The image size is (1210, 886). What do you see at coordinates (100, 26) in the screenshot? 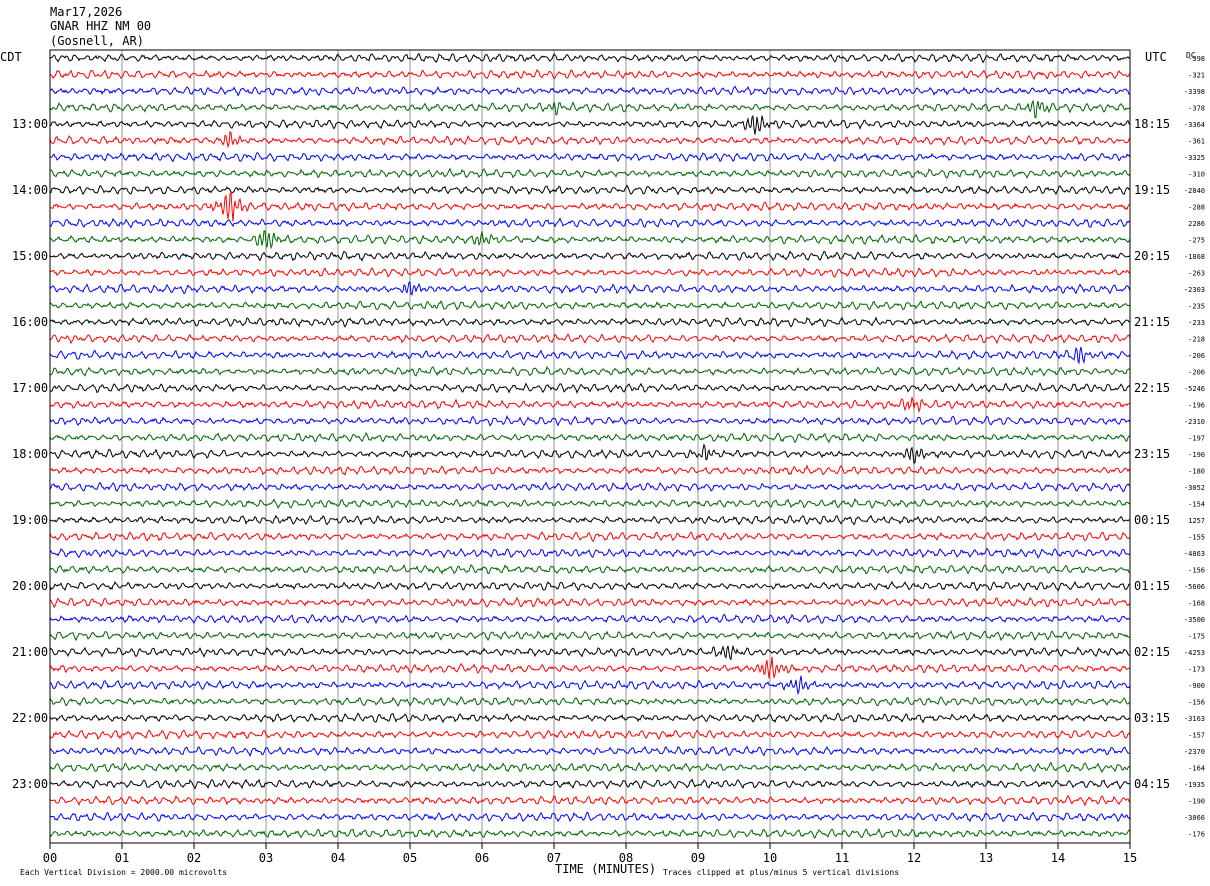
I see `header-station: GNAR HHZ NM 00` at bounding box center [100, 26].